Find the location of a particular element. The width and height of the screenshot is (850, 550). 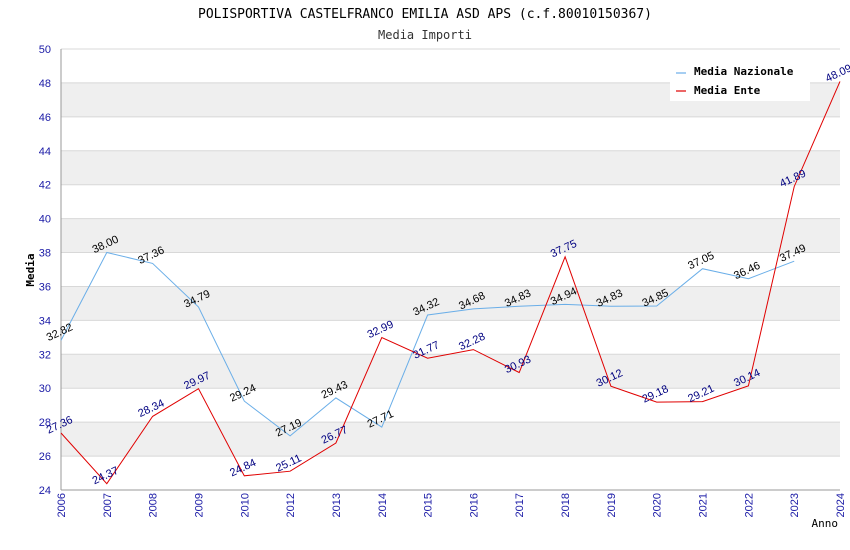

x-tick-label: 2008 is located at coordinates (154, 505).